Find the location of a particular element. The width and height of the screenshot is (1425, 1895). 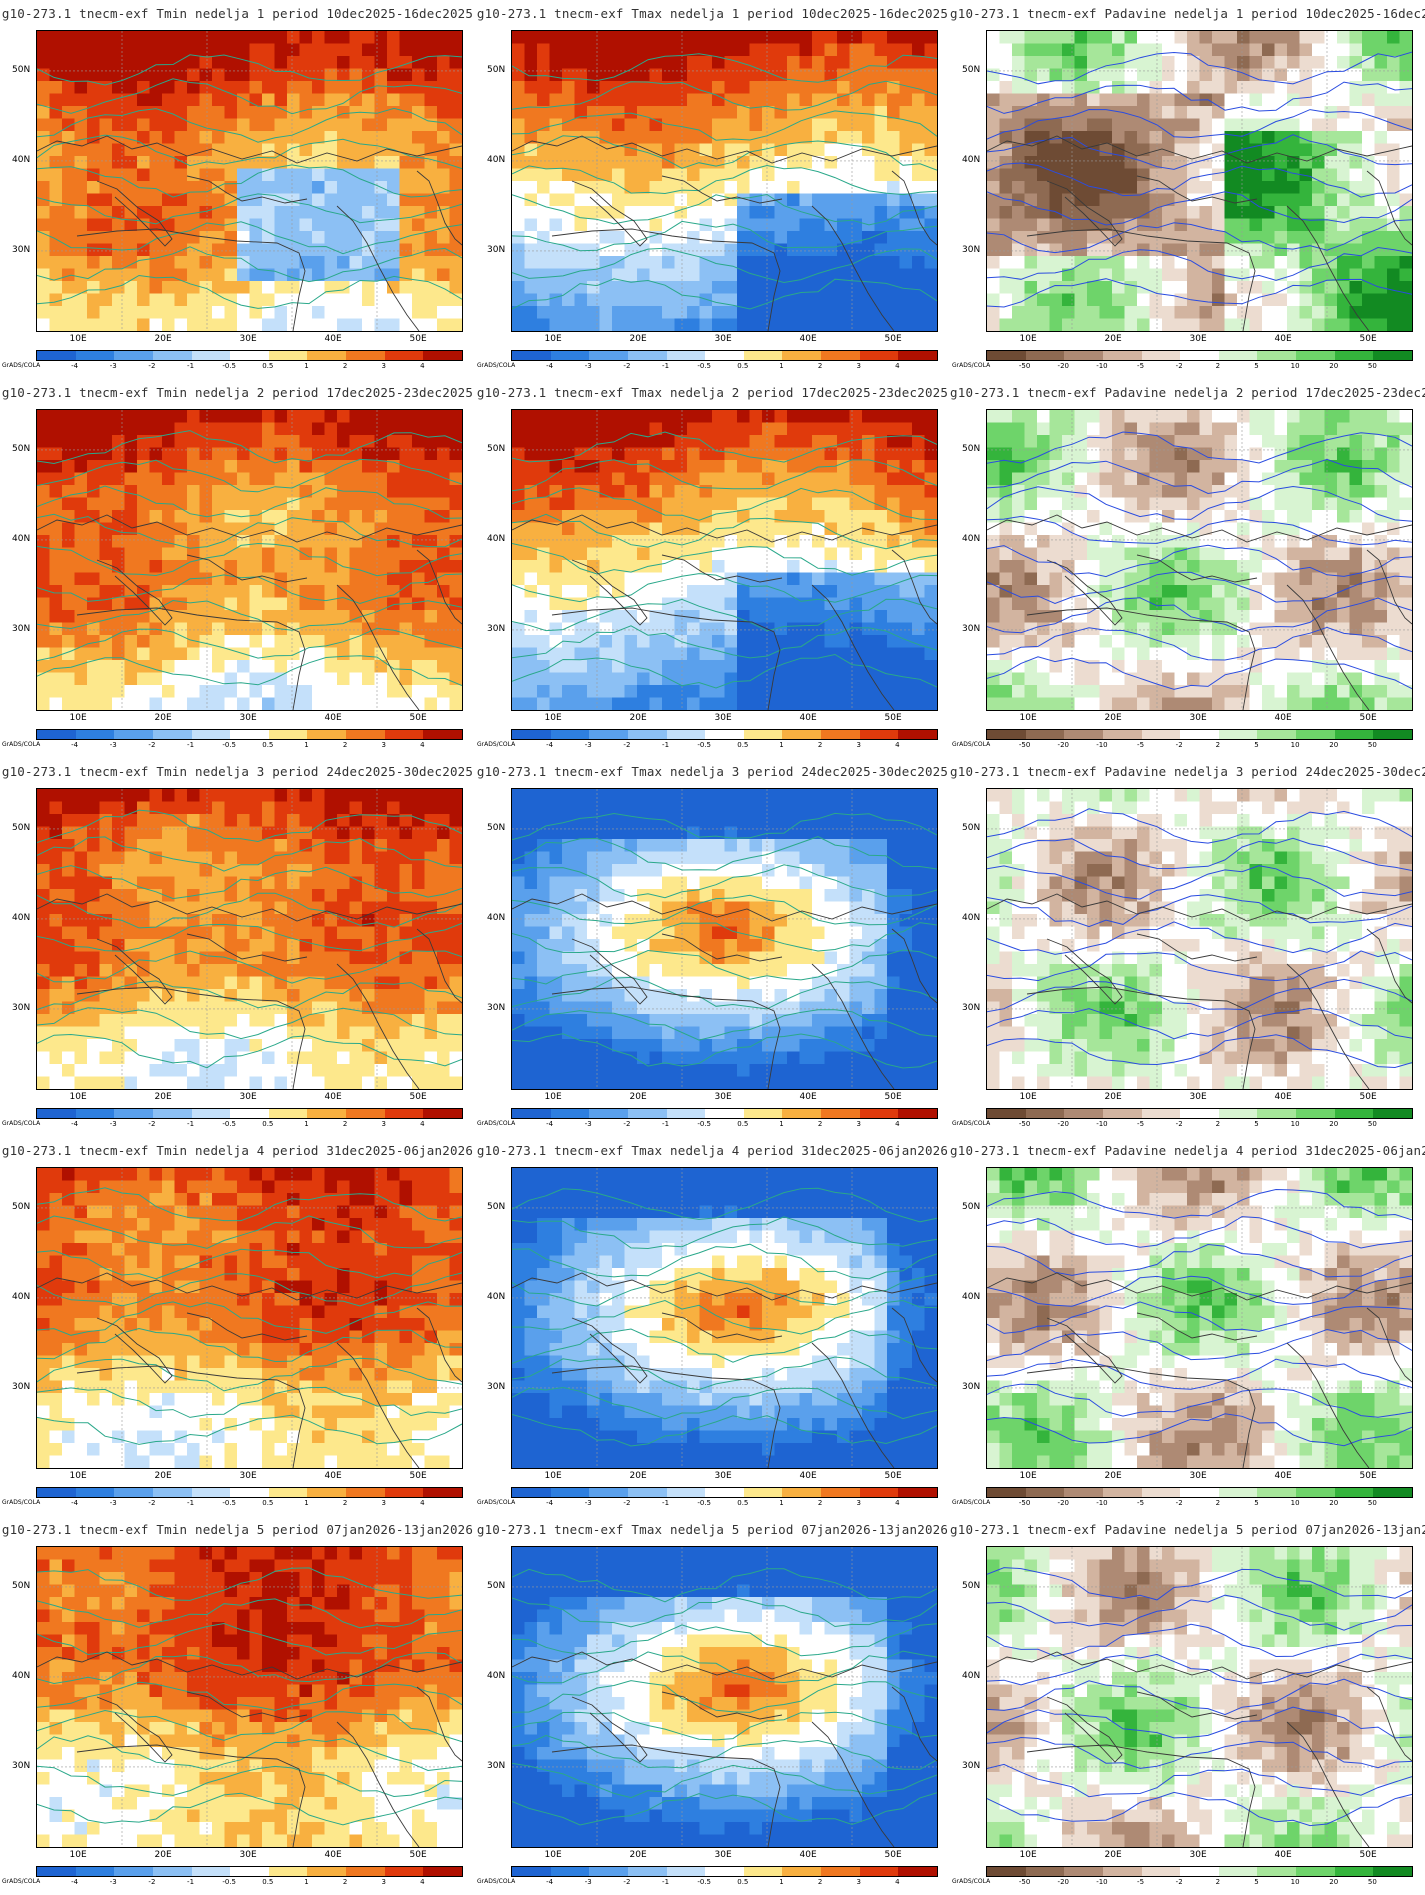

contour-line is located at coordinates (1199, 97).